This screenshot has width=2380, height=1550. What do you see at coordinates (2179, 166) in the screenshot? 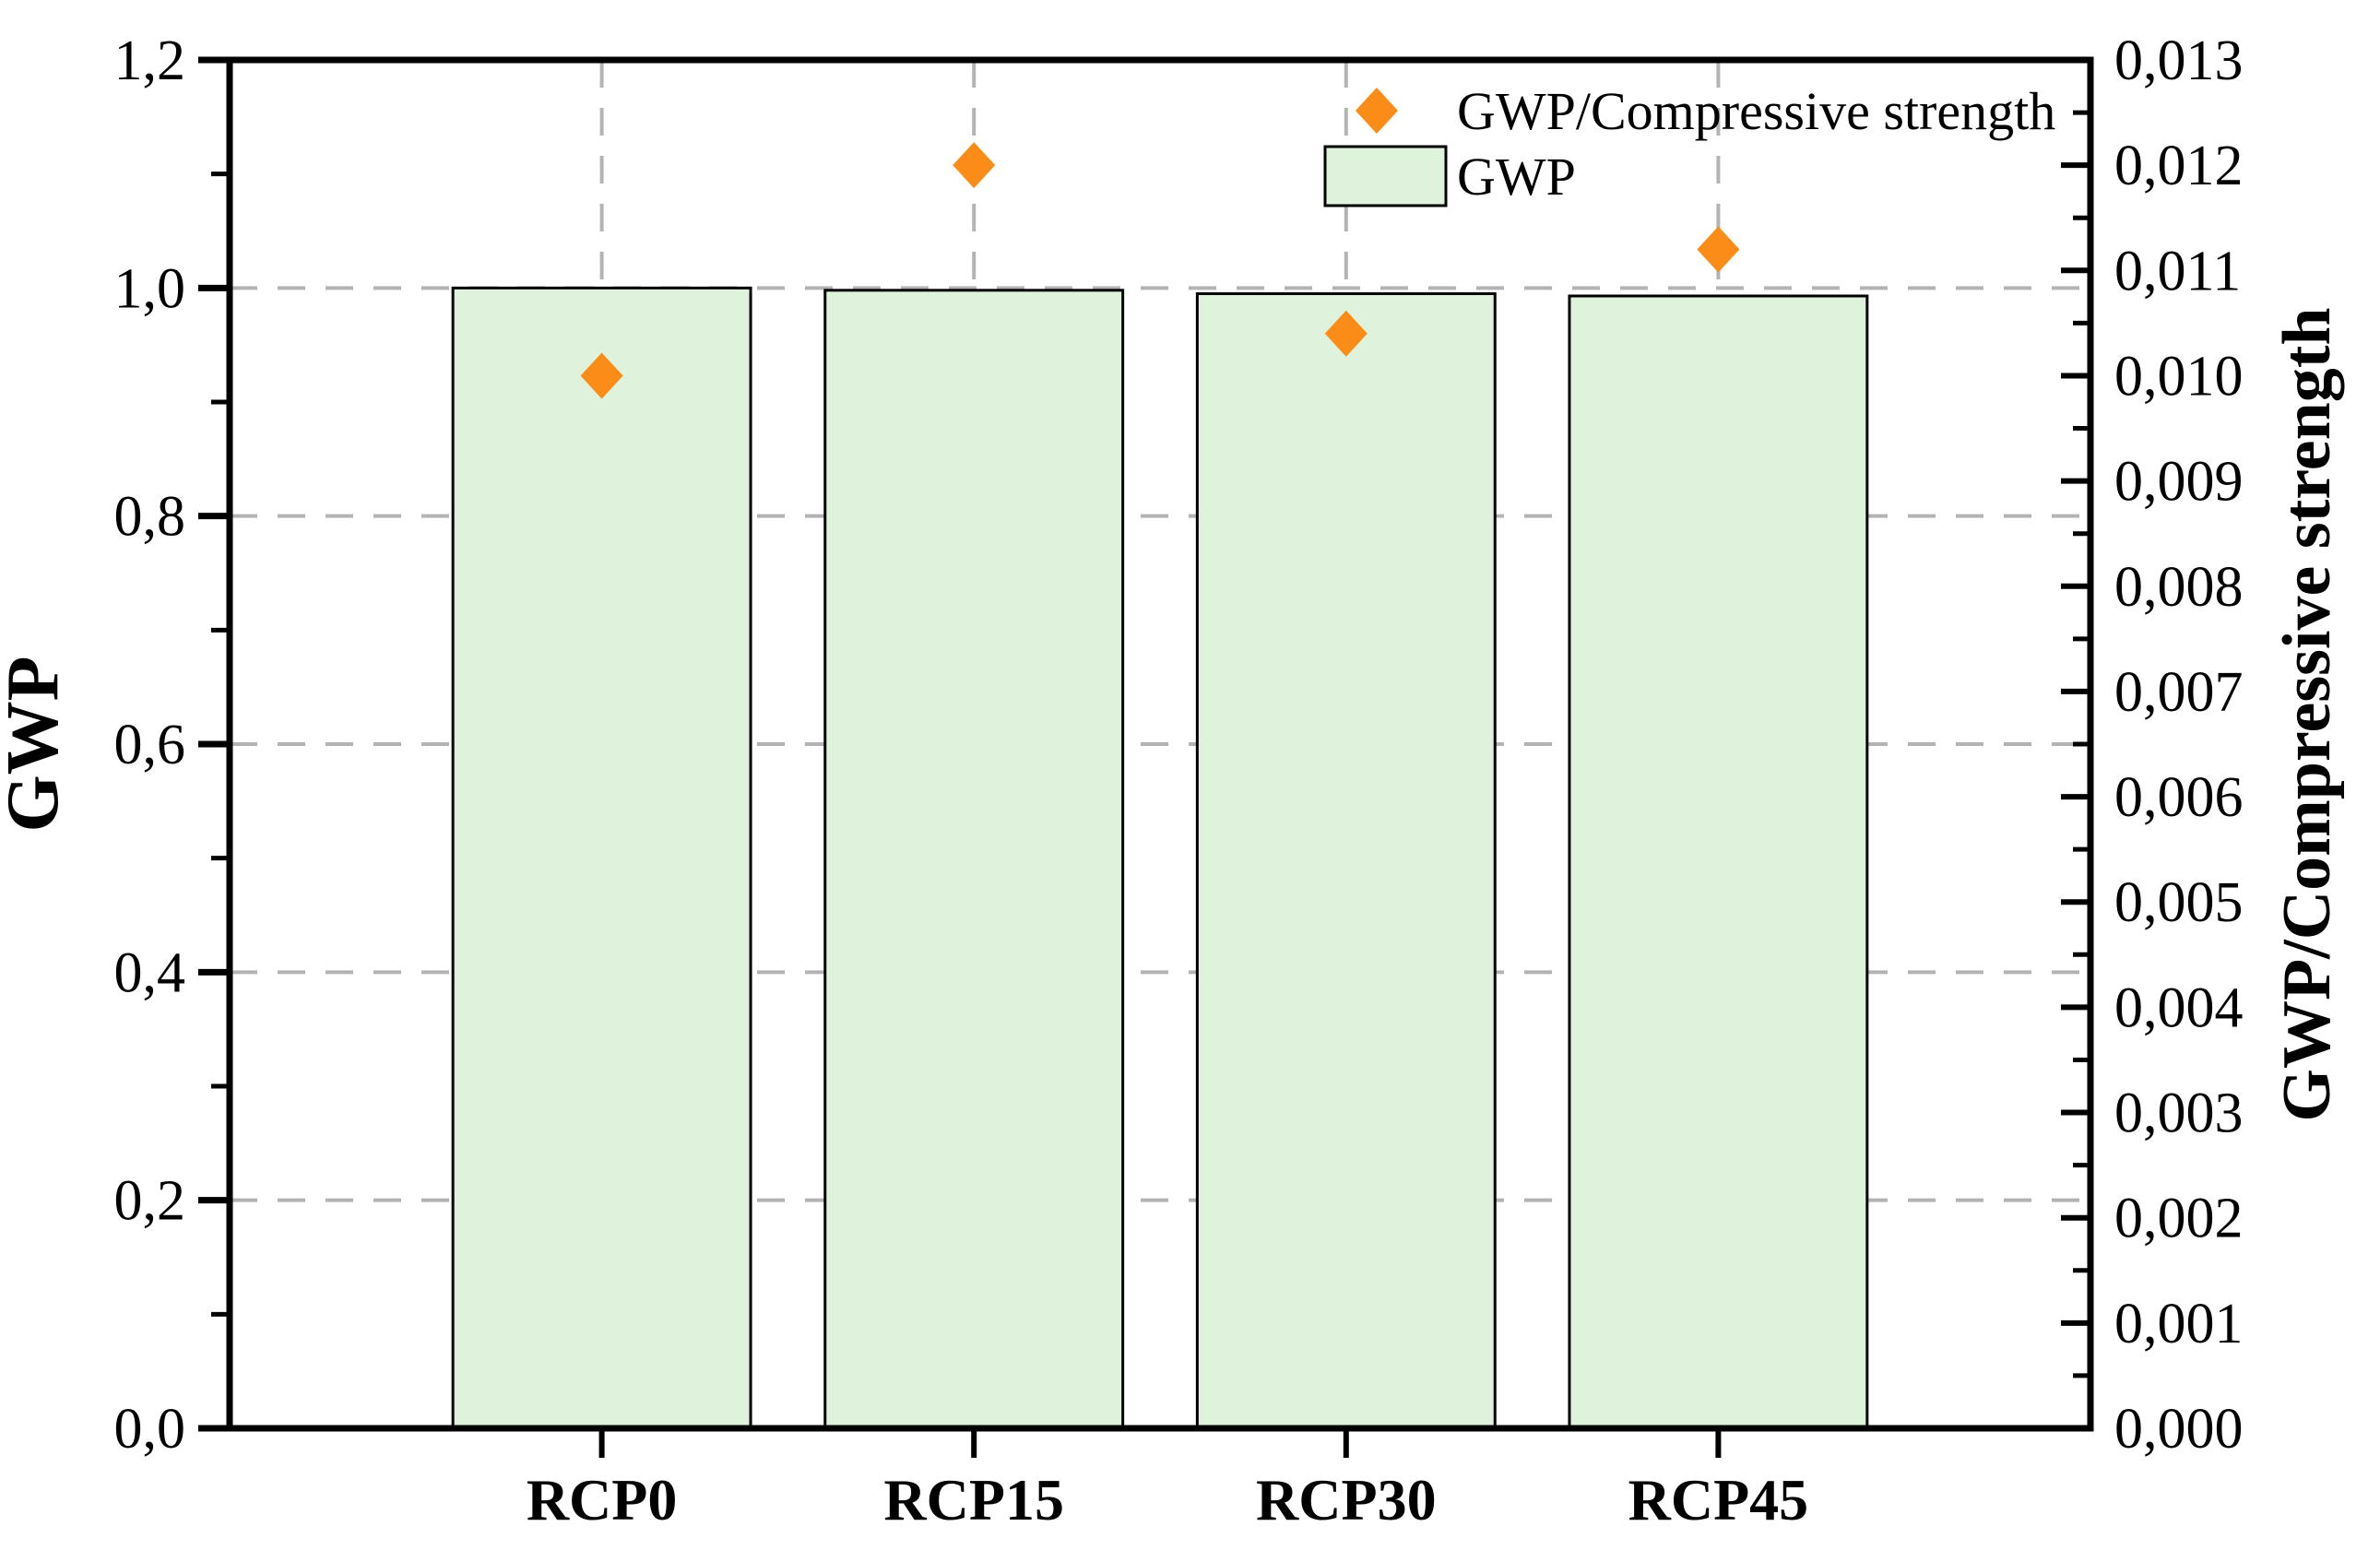
I see `right-tick-label: 0,012` at bounding box center [2179, 166].